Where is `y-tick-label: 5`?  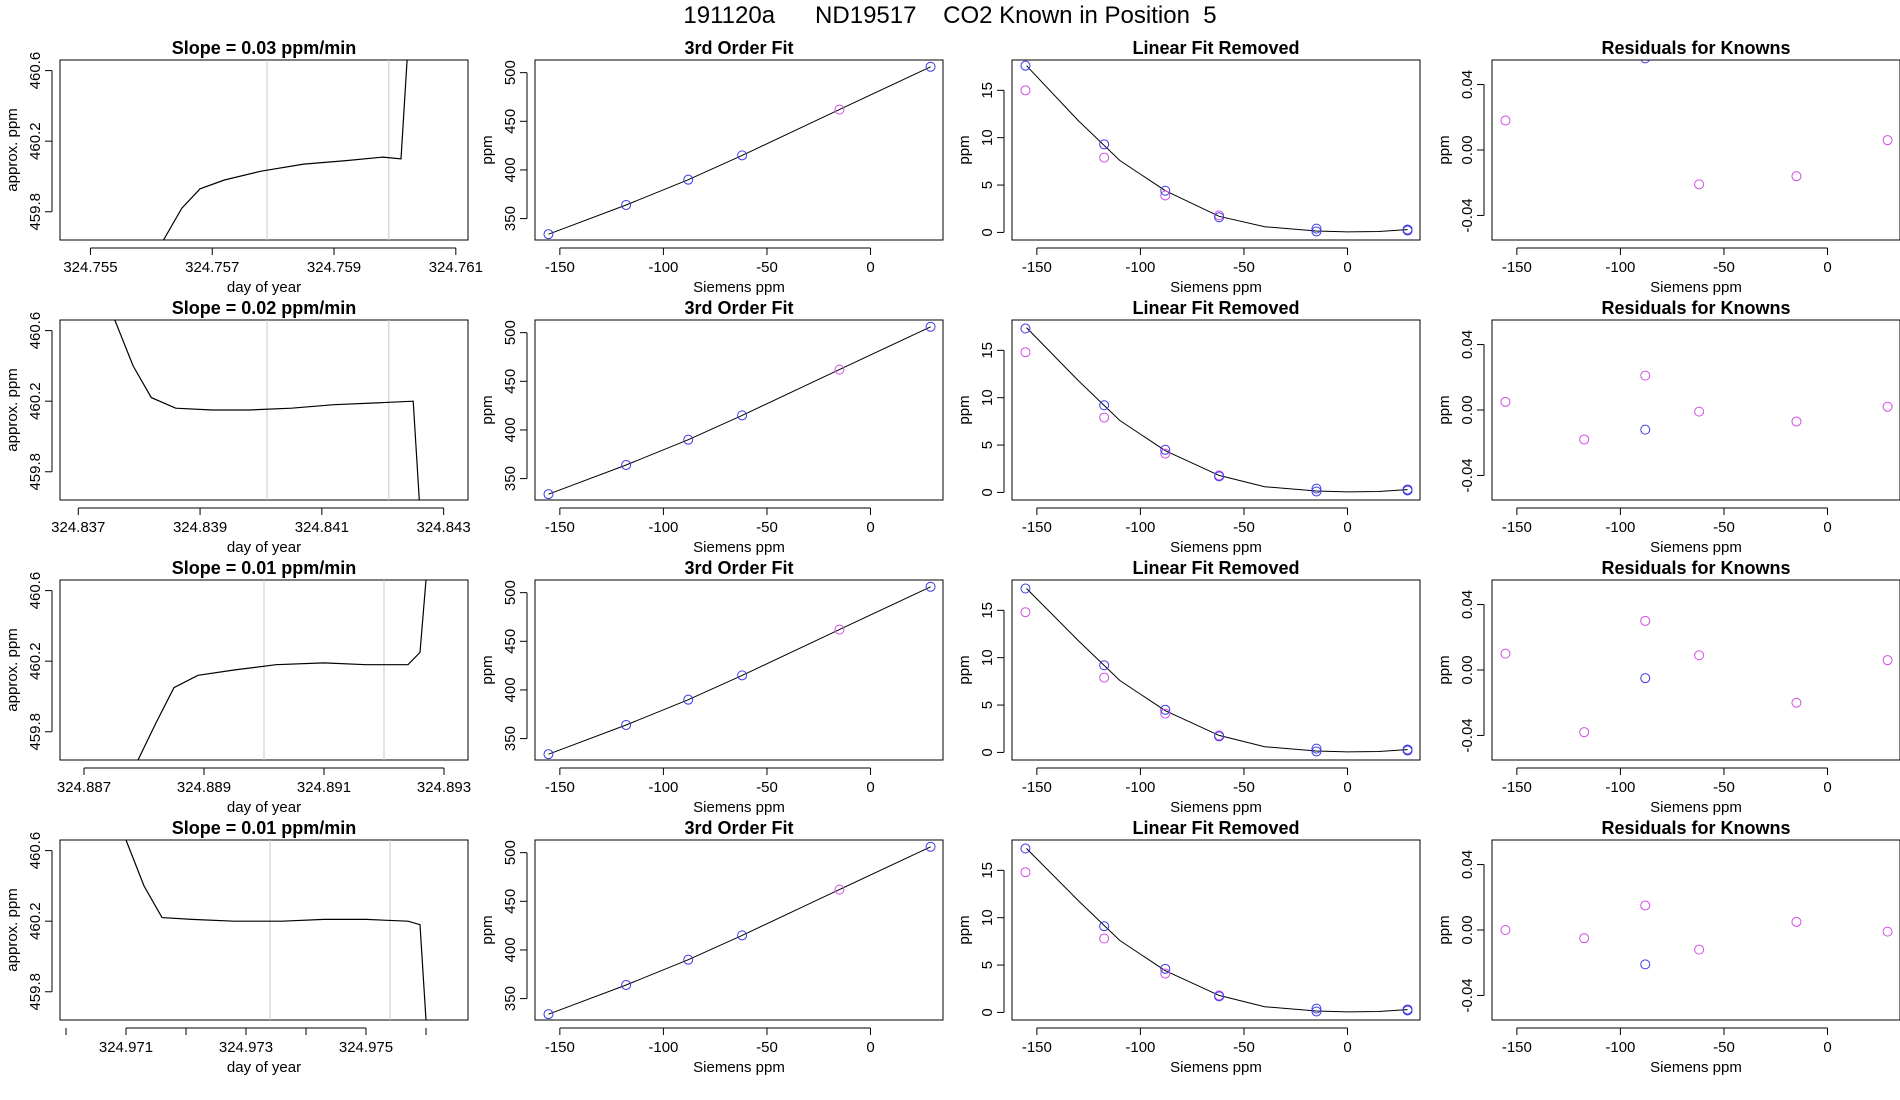
y-tick-label: 5 is located at coordinates (987, 445).